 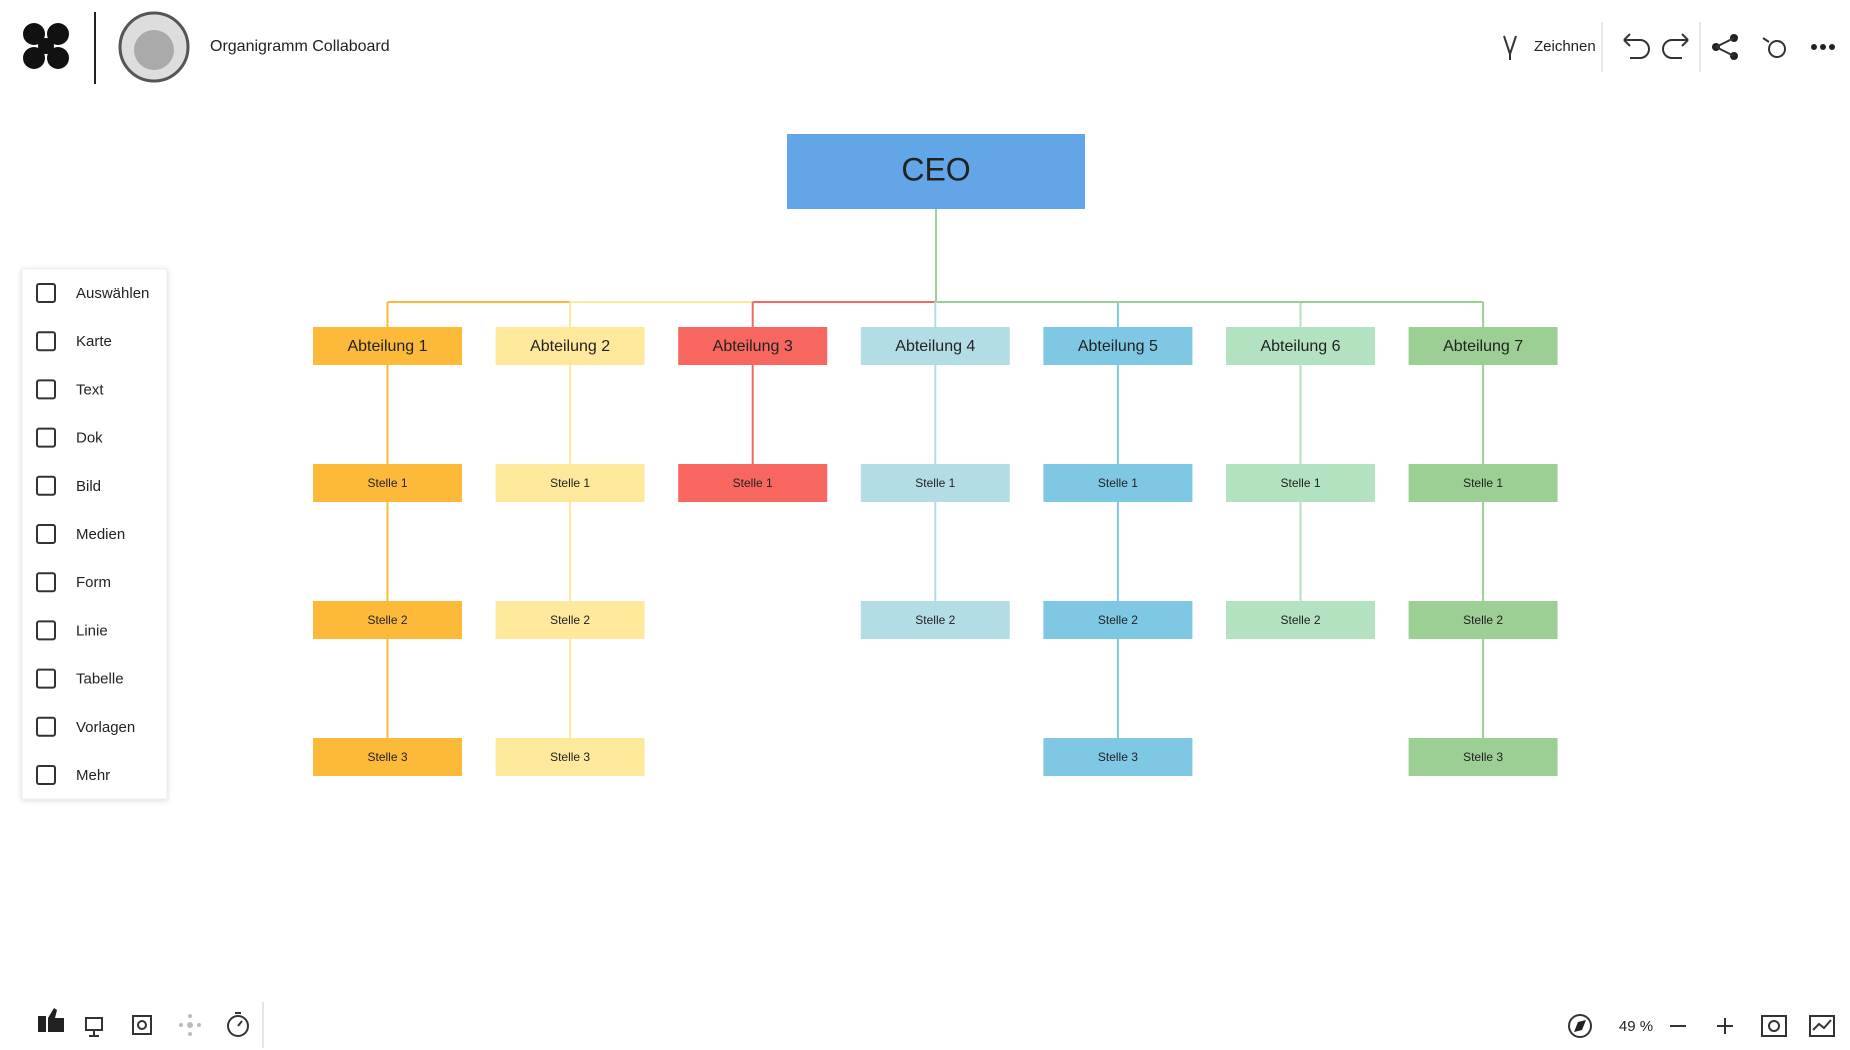 What do you see at coordinates (1675, 46) in the screenshot?
I see `redo` at bounding box center [1675, 46].